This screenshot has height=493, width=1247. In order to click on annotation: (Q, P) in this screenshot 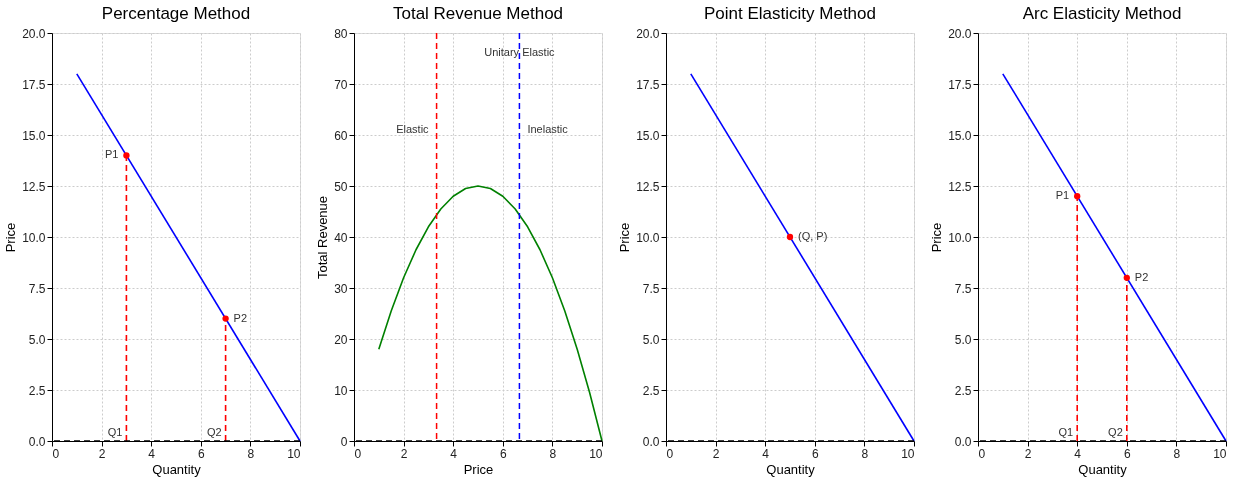, I will do `click(813, 236)`.